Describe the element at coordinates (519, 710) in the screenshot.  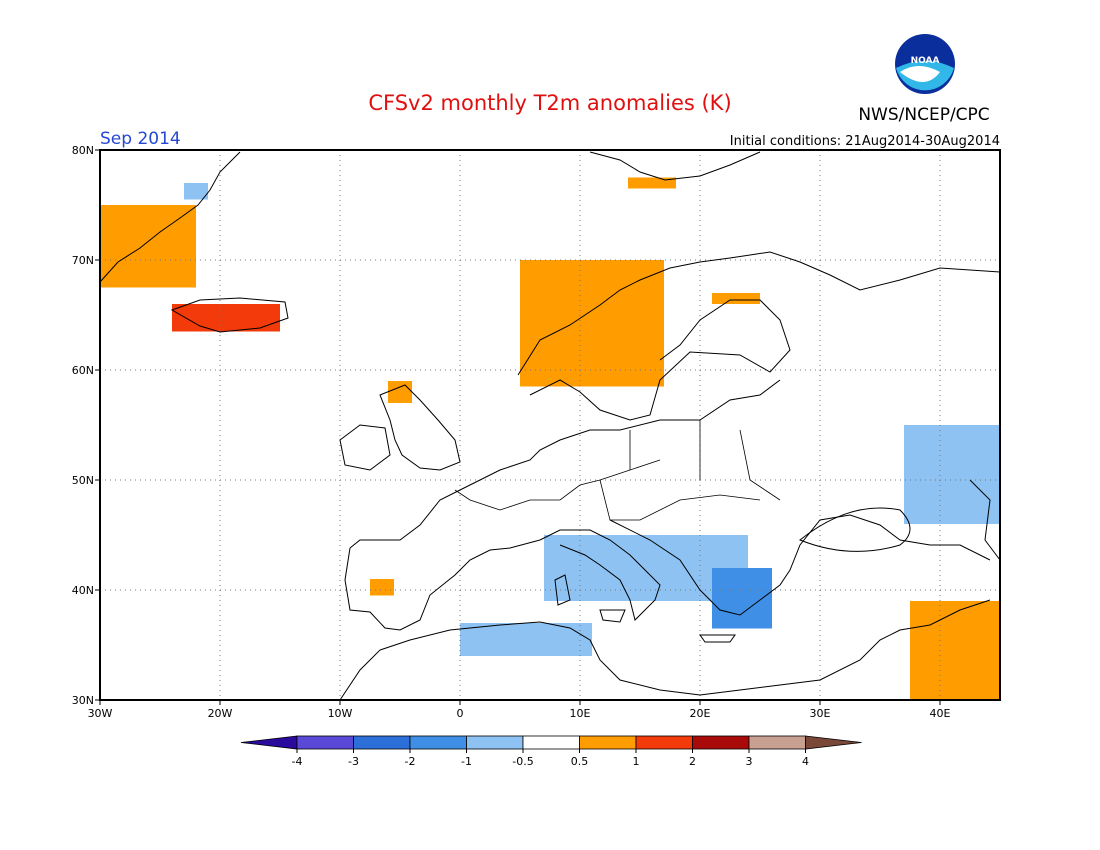
I see `longitude-labels: 30W 20W 10W 0 10E 20E 30E 40E` at that location.